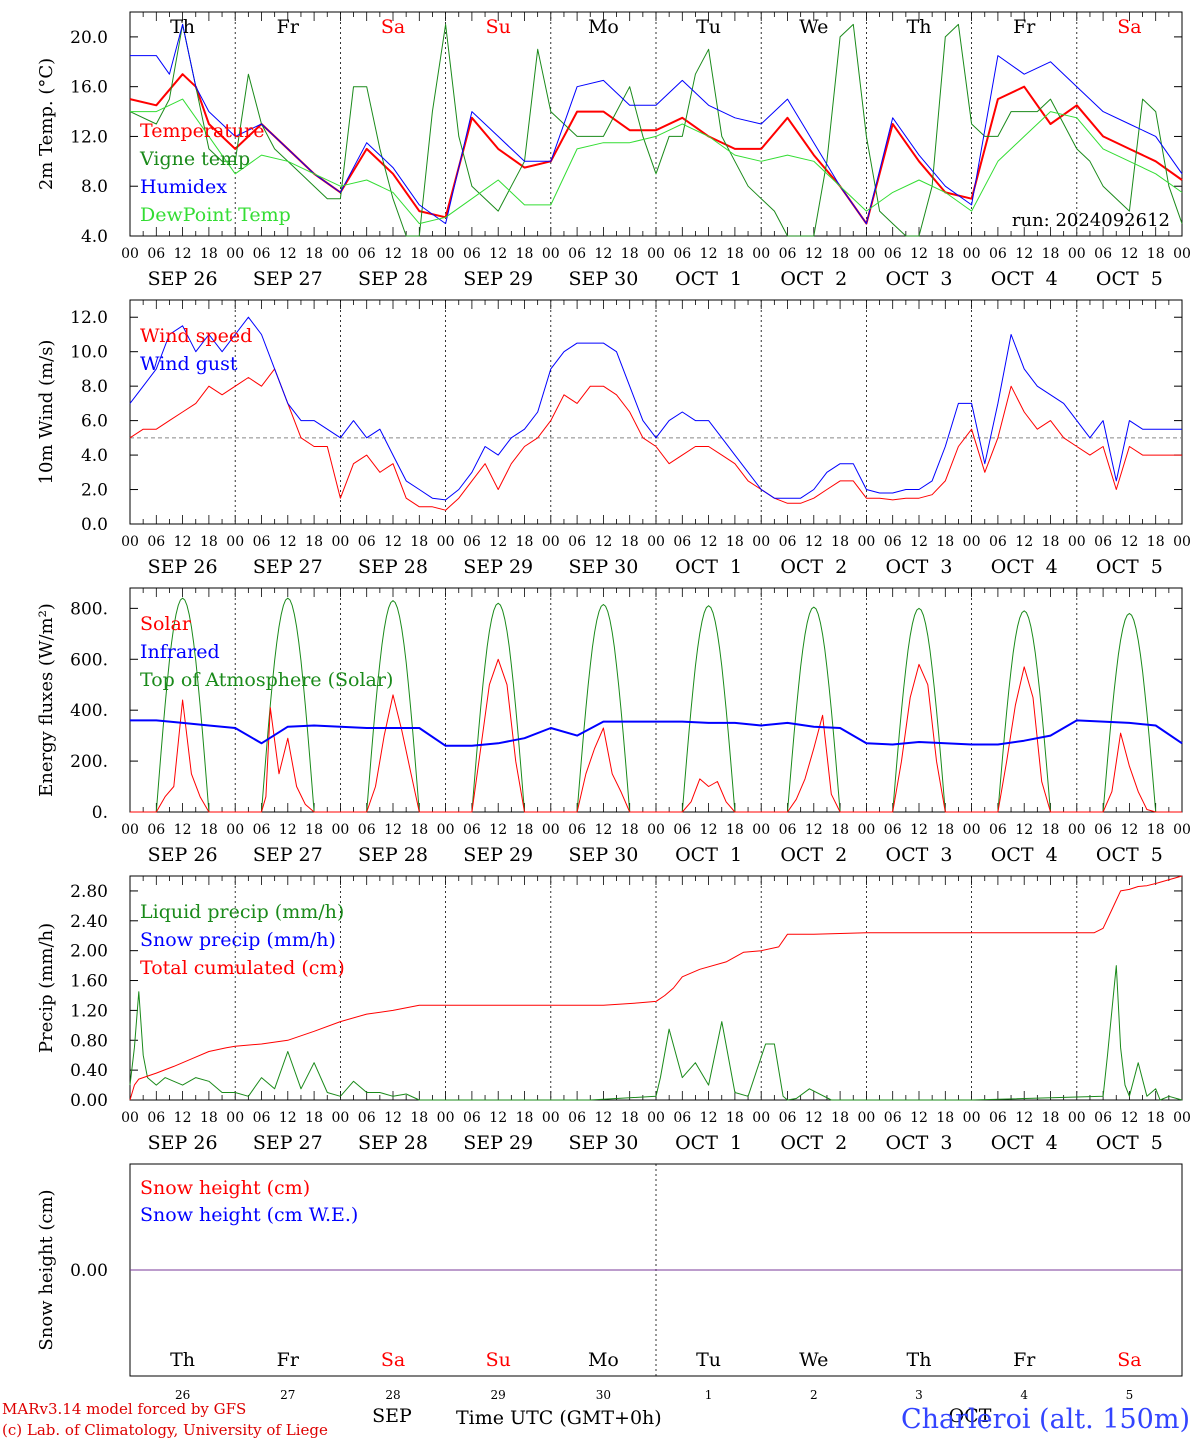  Describe the element at coordinates (655, 439) in the screenshot. I see `series-wind-speed` at that location.